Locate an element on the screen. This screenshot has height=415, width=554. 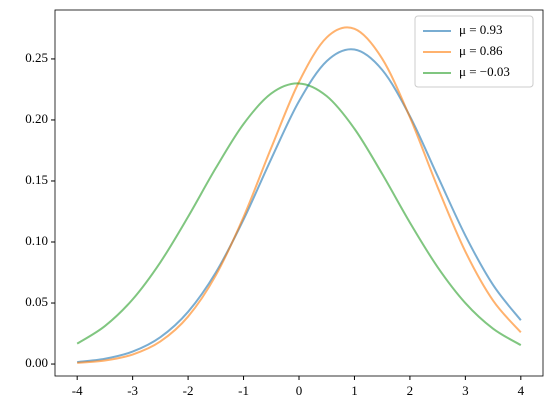
x-tick-label: 3 is located at coordinates (465, 390).